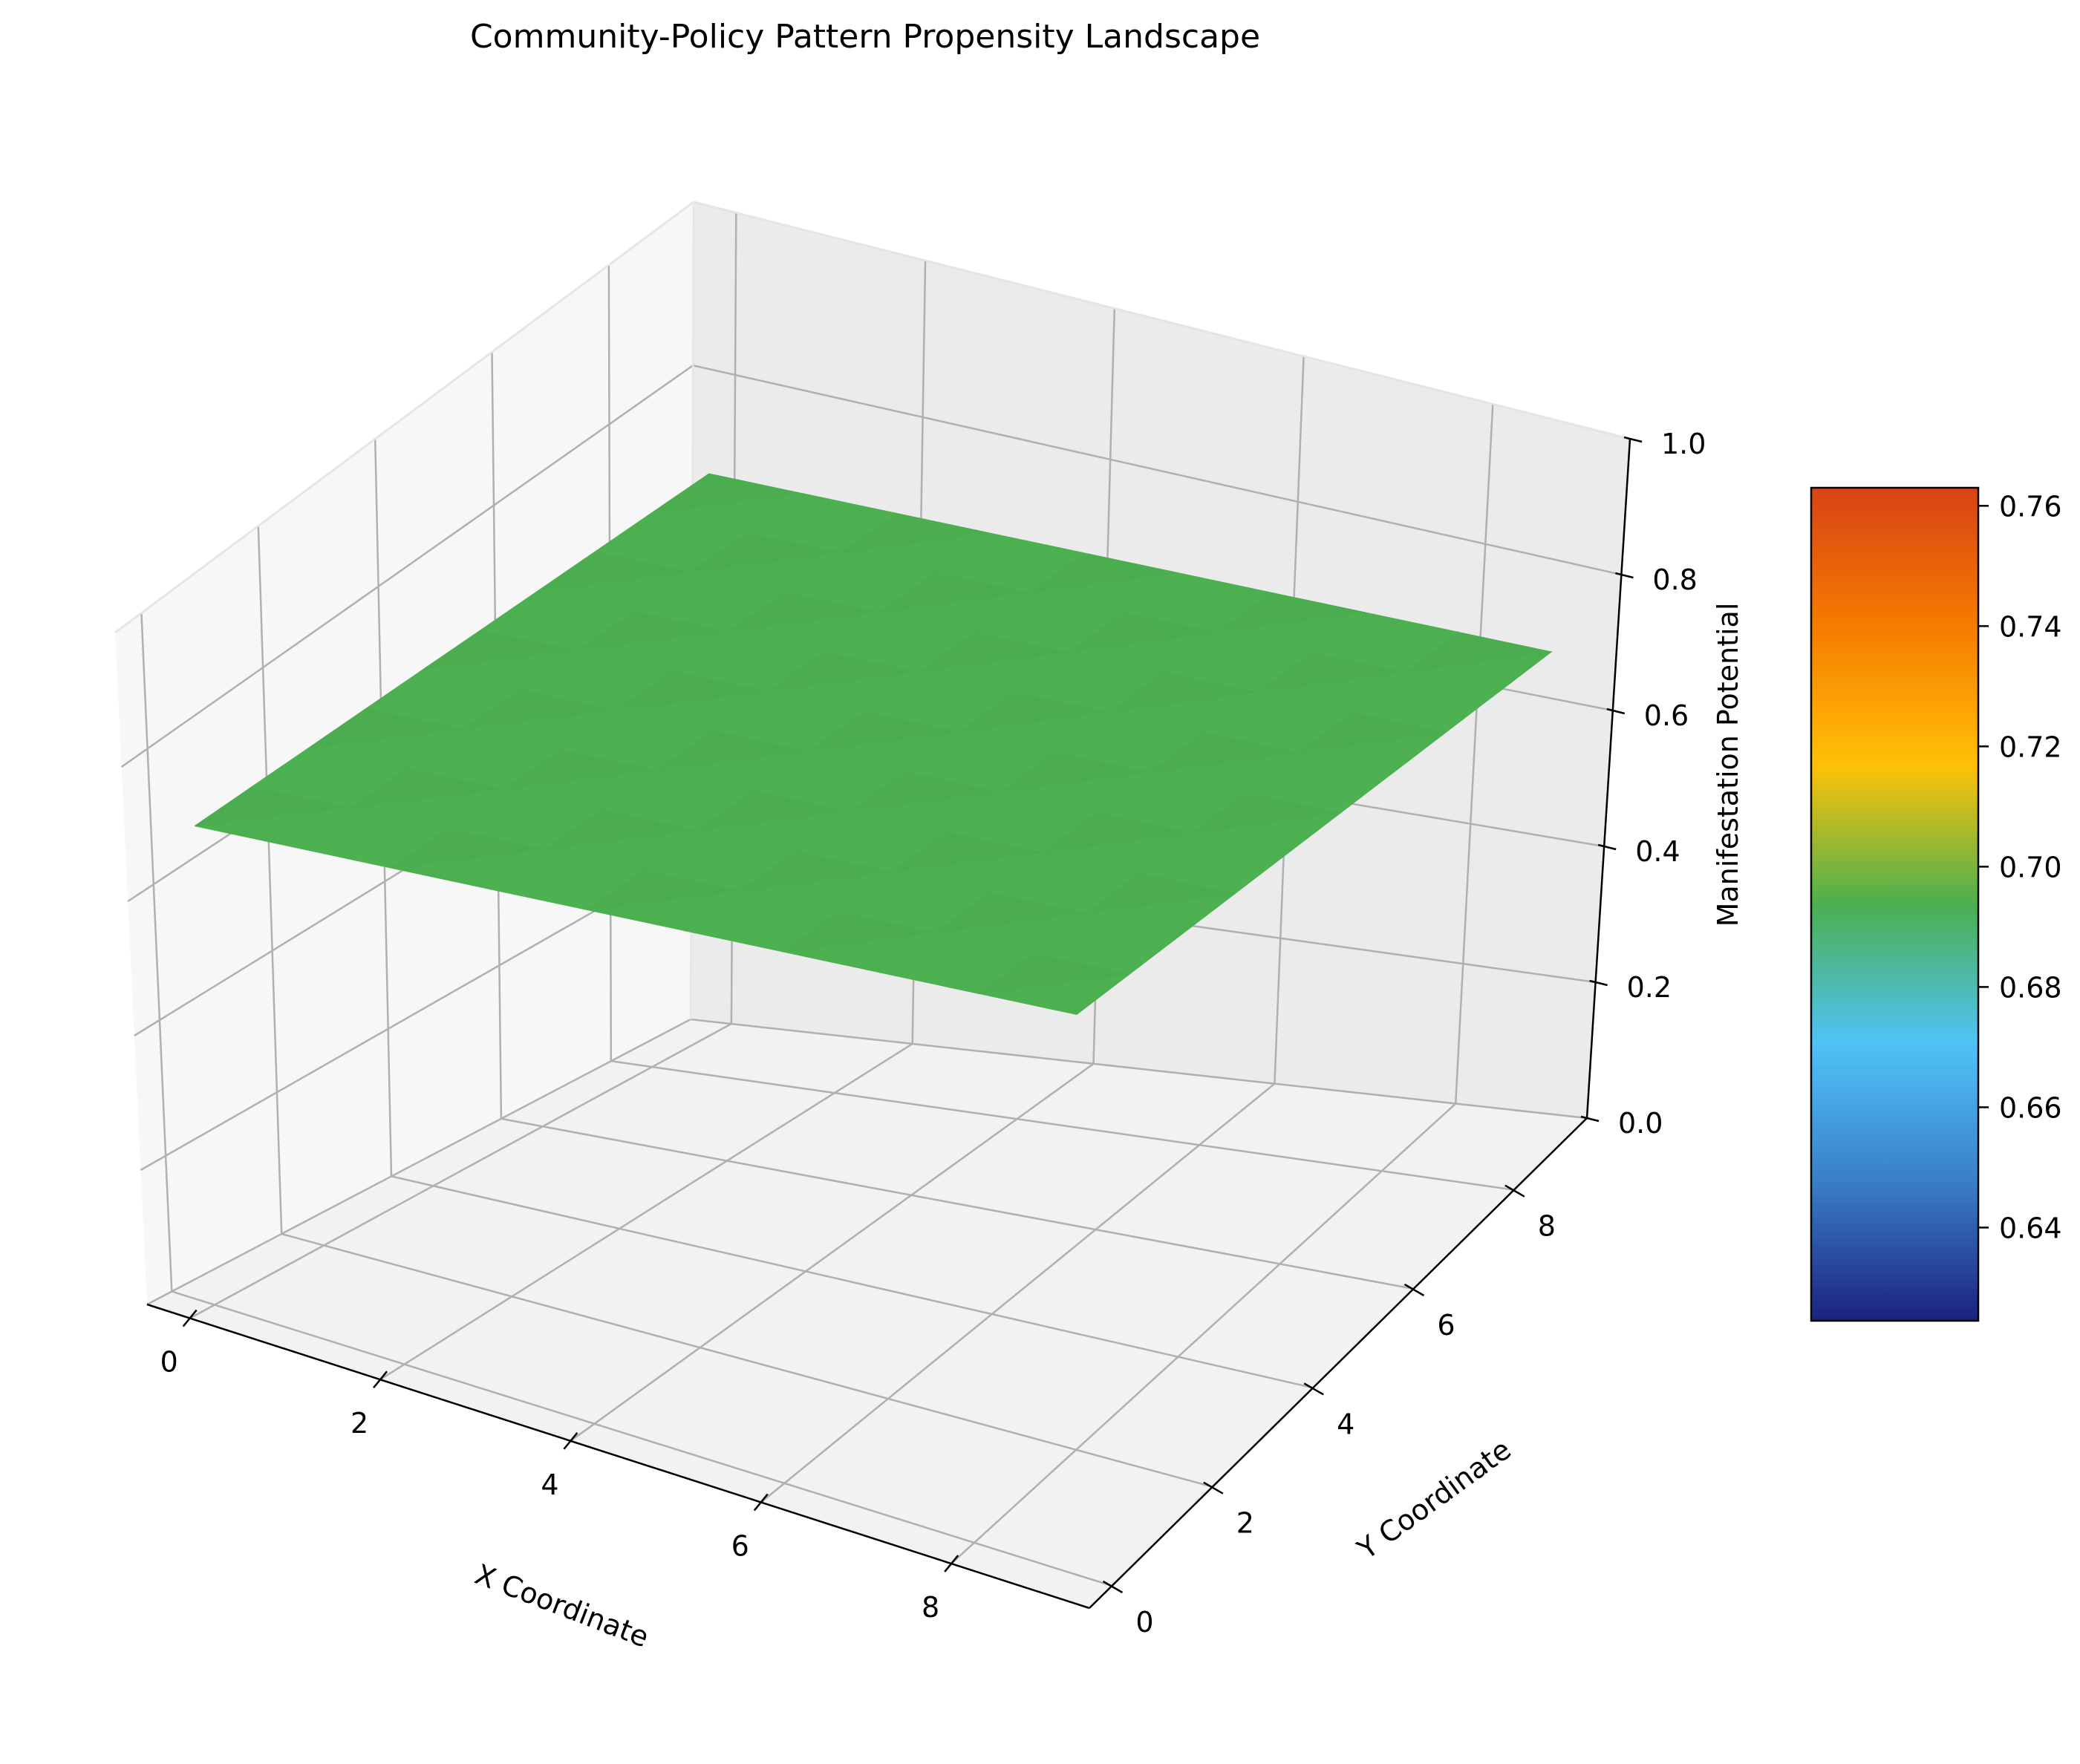 The width and height of the screenshot is (2080, 1764). What do you see at coordinates (1666, 715) in the screenshot?
I see `z-tick-label: 0.6` at bounding box center [1666, 715].